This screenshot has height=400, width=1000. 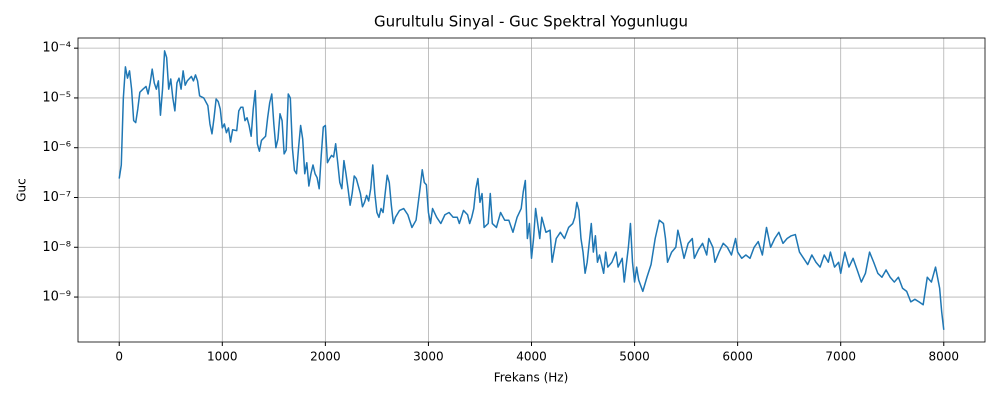 What do you see at coordinates (22, 190) in the screenshot?
I see `y-axis-label: Guc` at bounding box center [22, 190].